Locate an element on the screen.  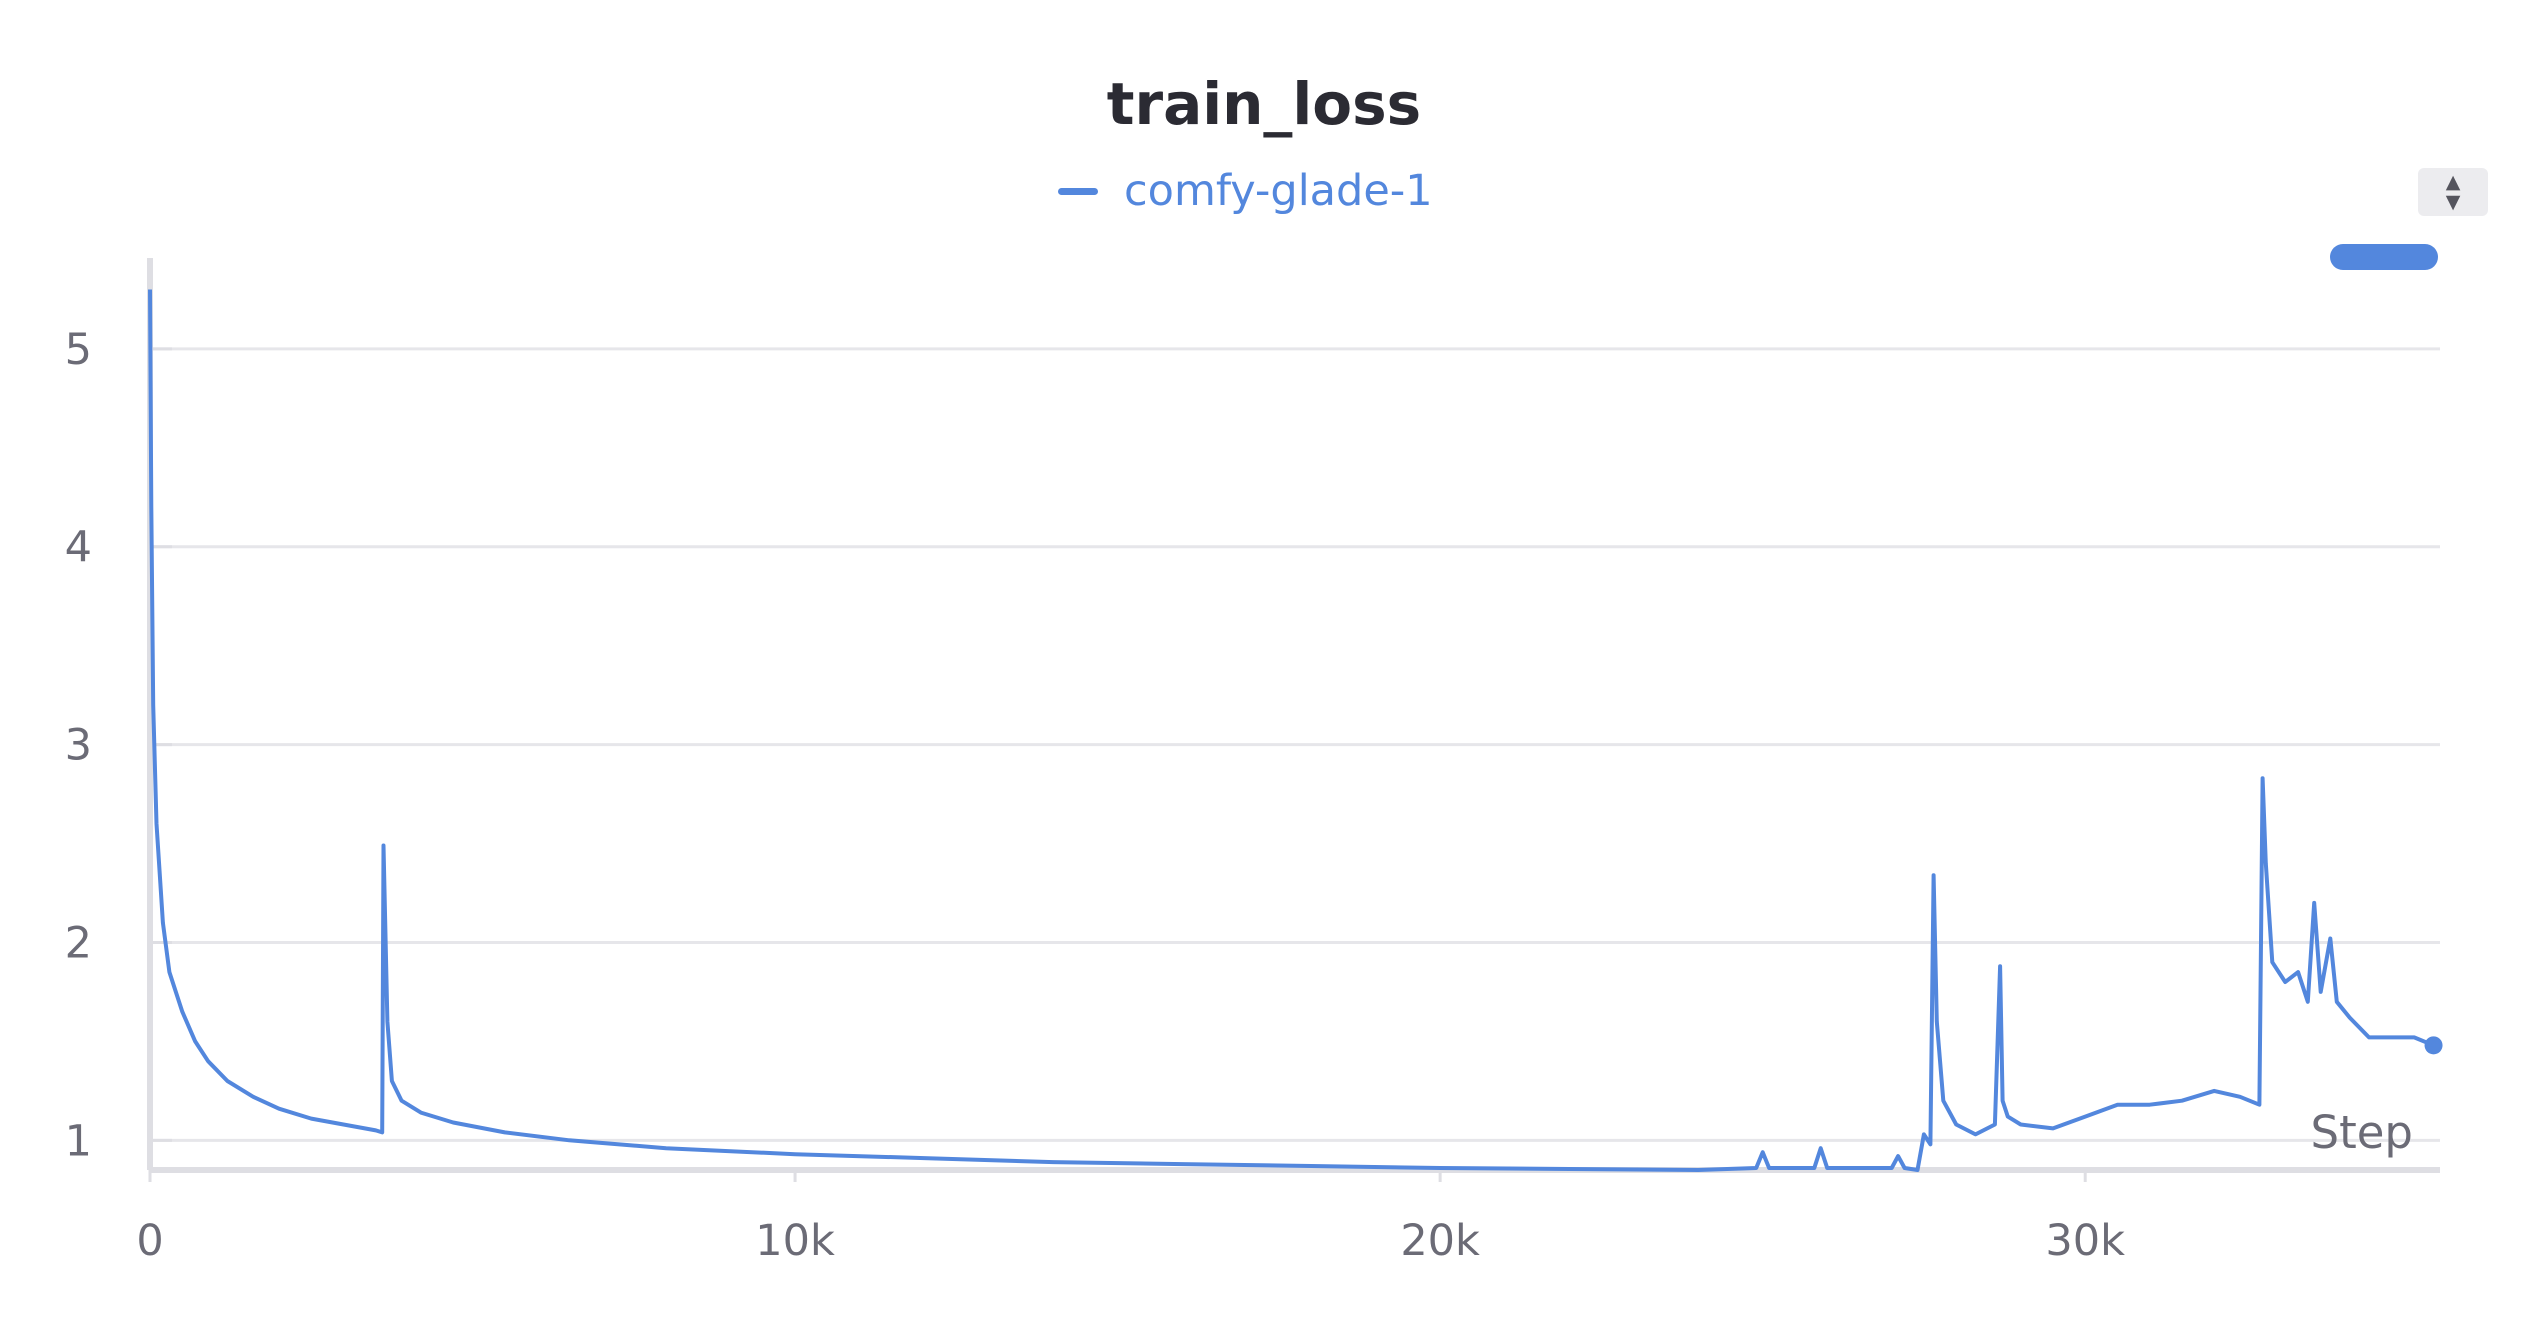
x-tick-label: 10k is located at coordinates (795, 1241).